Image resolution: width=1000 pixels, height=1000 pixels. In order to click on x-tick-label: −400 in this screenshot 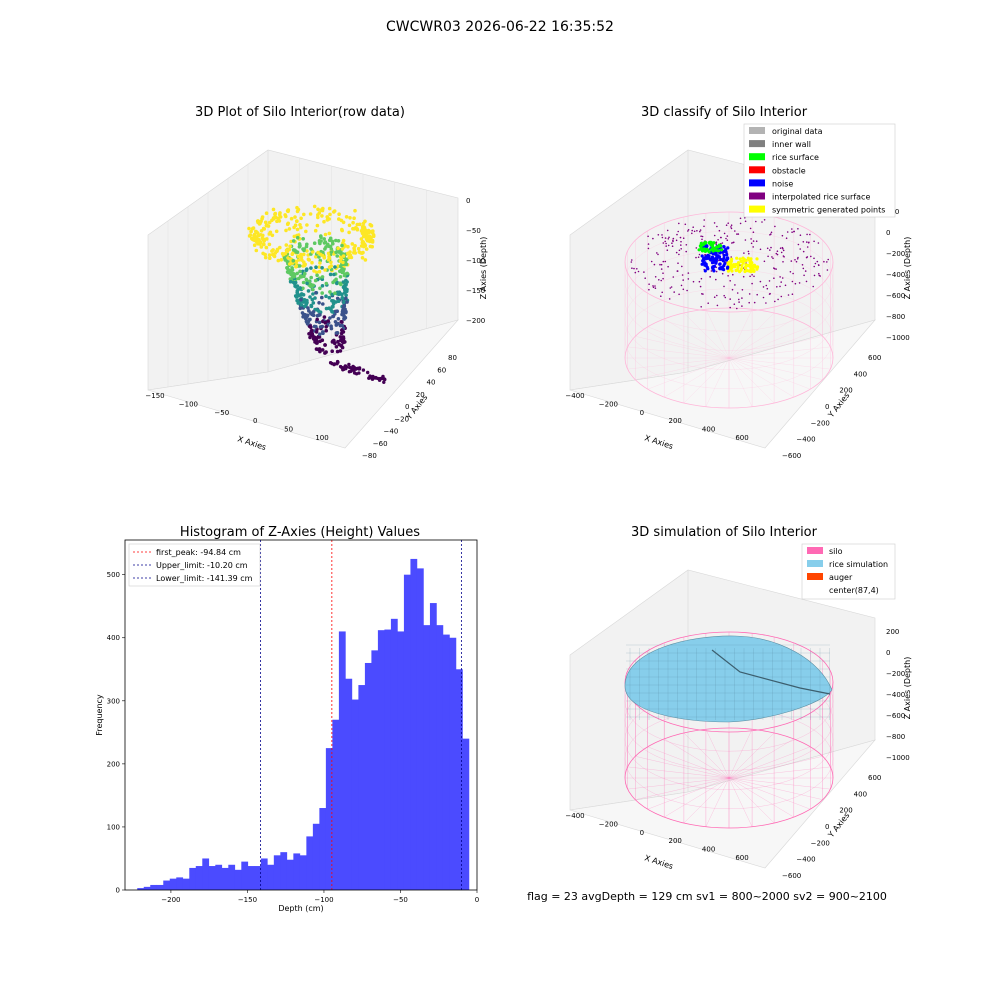, I will do `click(574, 396)`.